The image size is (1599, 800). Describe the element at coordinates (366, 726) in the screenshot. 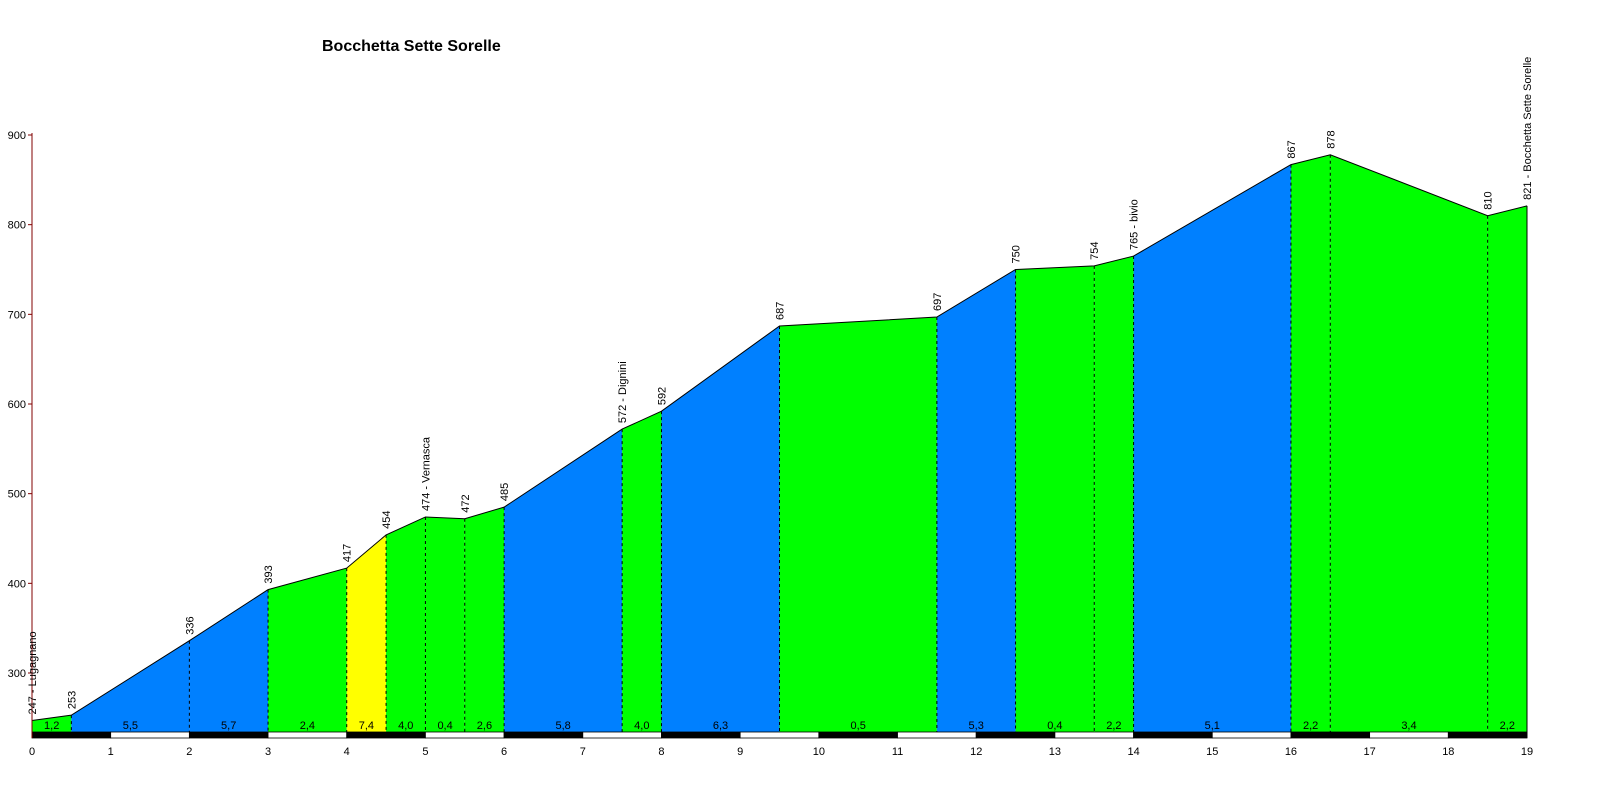

I see `gradient-label-5: 7,4` at that location.